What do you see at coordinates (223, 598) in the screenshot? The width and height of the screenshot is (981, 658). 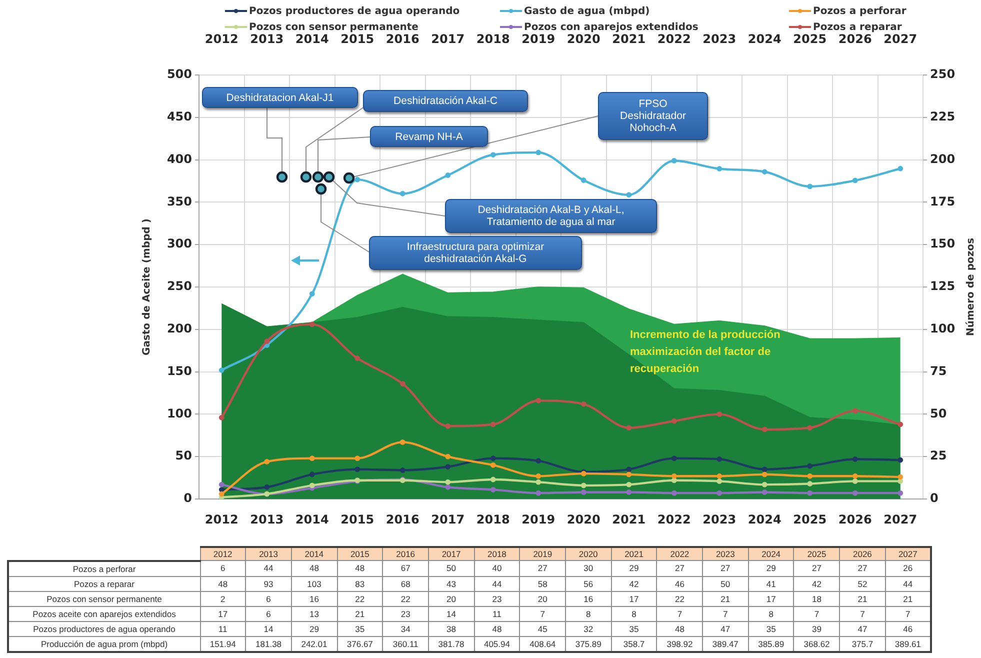 I see `data-label: 2` at bounding box center [223, 598].